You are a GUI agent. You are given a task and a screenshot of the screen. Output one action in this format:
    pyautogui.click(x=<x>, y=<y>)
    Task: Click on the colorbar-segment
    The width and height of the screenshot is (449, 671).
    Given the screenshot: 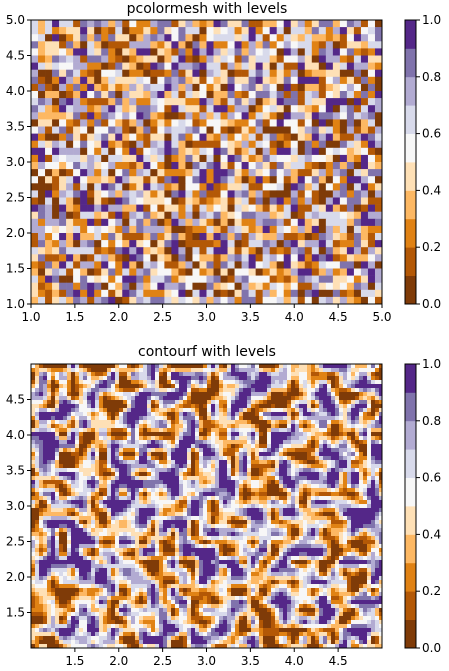 What is the action you would take?
    pyautogui.click(x=410, y=148)
    